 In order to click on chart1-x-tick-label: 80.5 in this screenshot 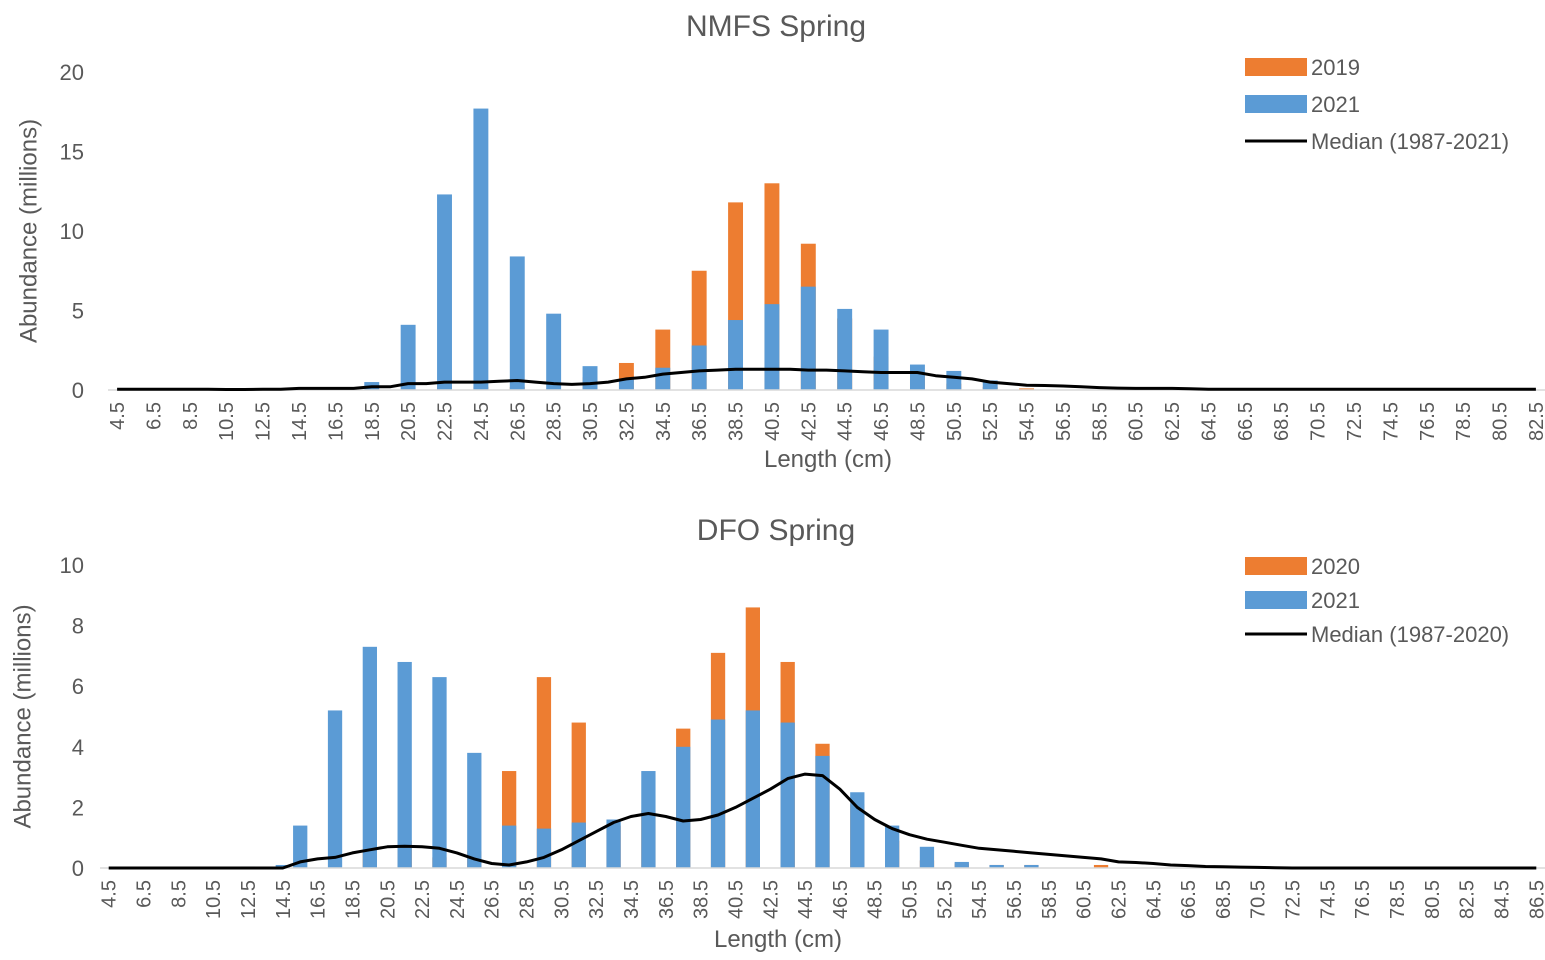, I will do `click(1501, 421)`.